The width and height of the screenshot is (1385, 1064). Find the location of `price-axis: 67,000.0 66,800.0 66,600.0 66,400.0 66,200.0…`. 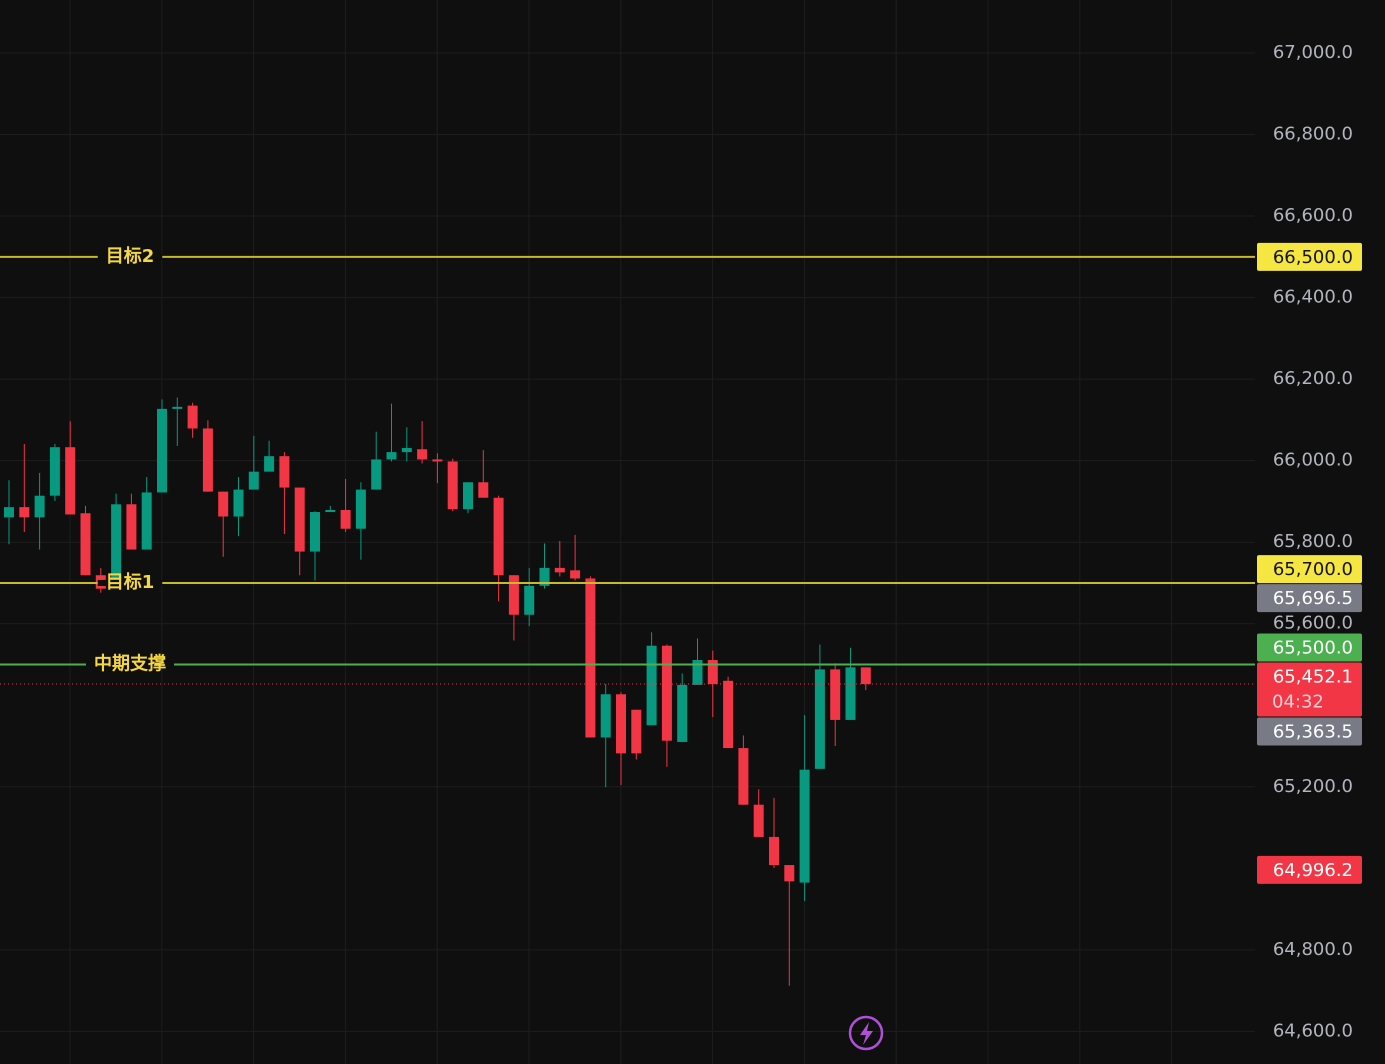

price-axis: 67,000.0 66,800.0 66,600.0 66,400.0 66,200.0… is located at coordinates (1309, 541).